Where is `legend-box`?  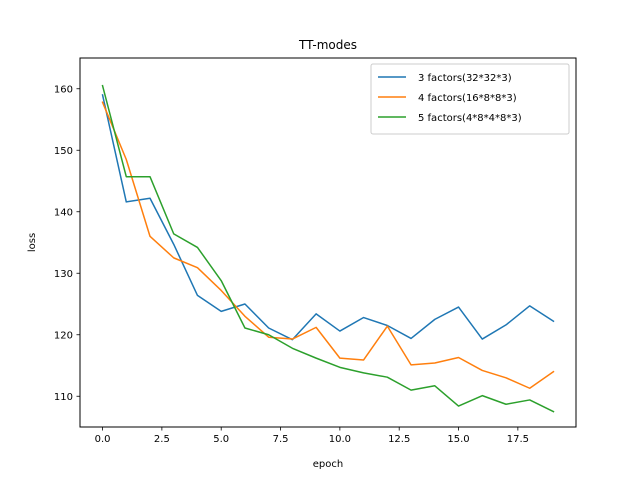 legend-box is located at coordinates (470, 99).